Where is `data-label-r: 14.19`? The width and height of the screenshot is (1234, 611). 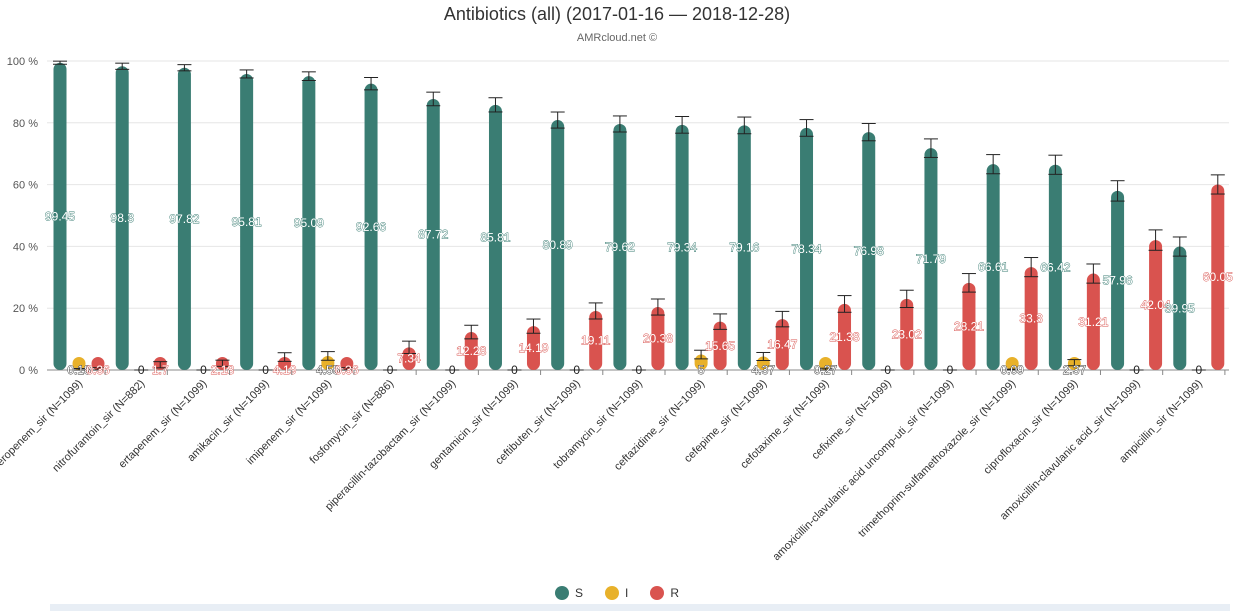 data-label-r: 14.19 is located at coordinates (533, 348).